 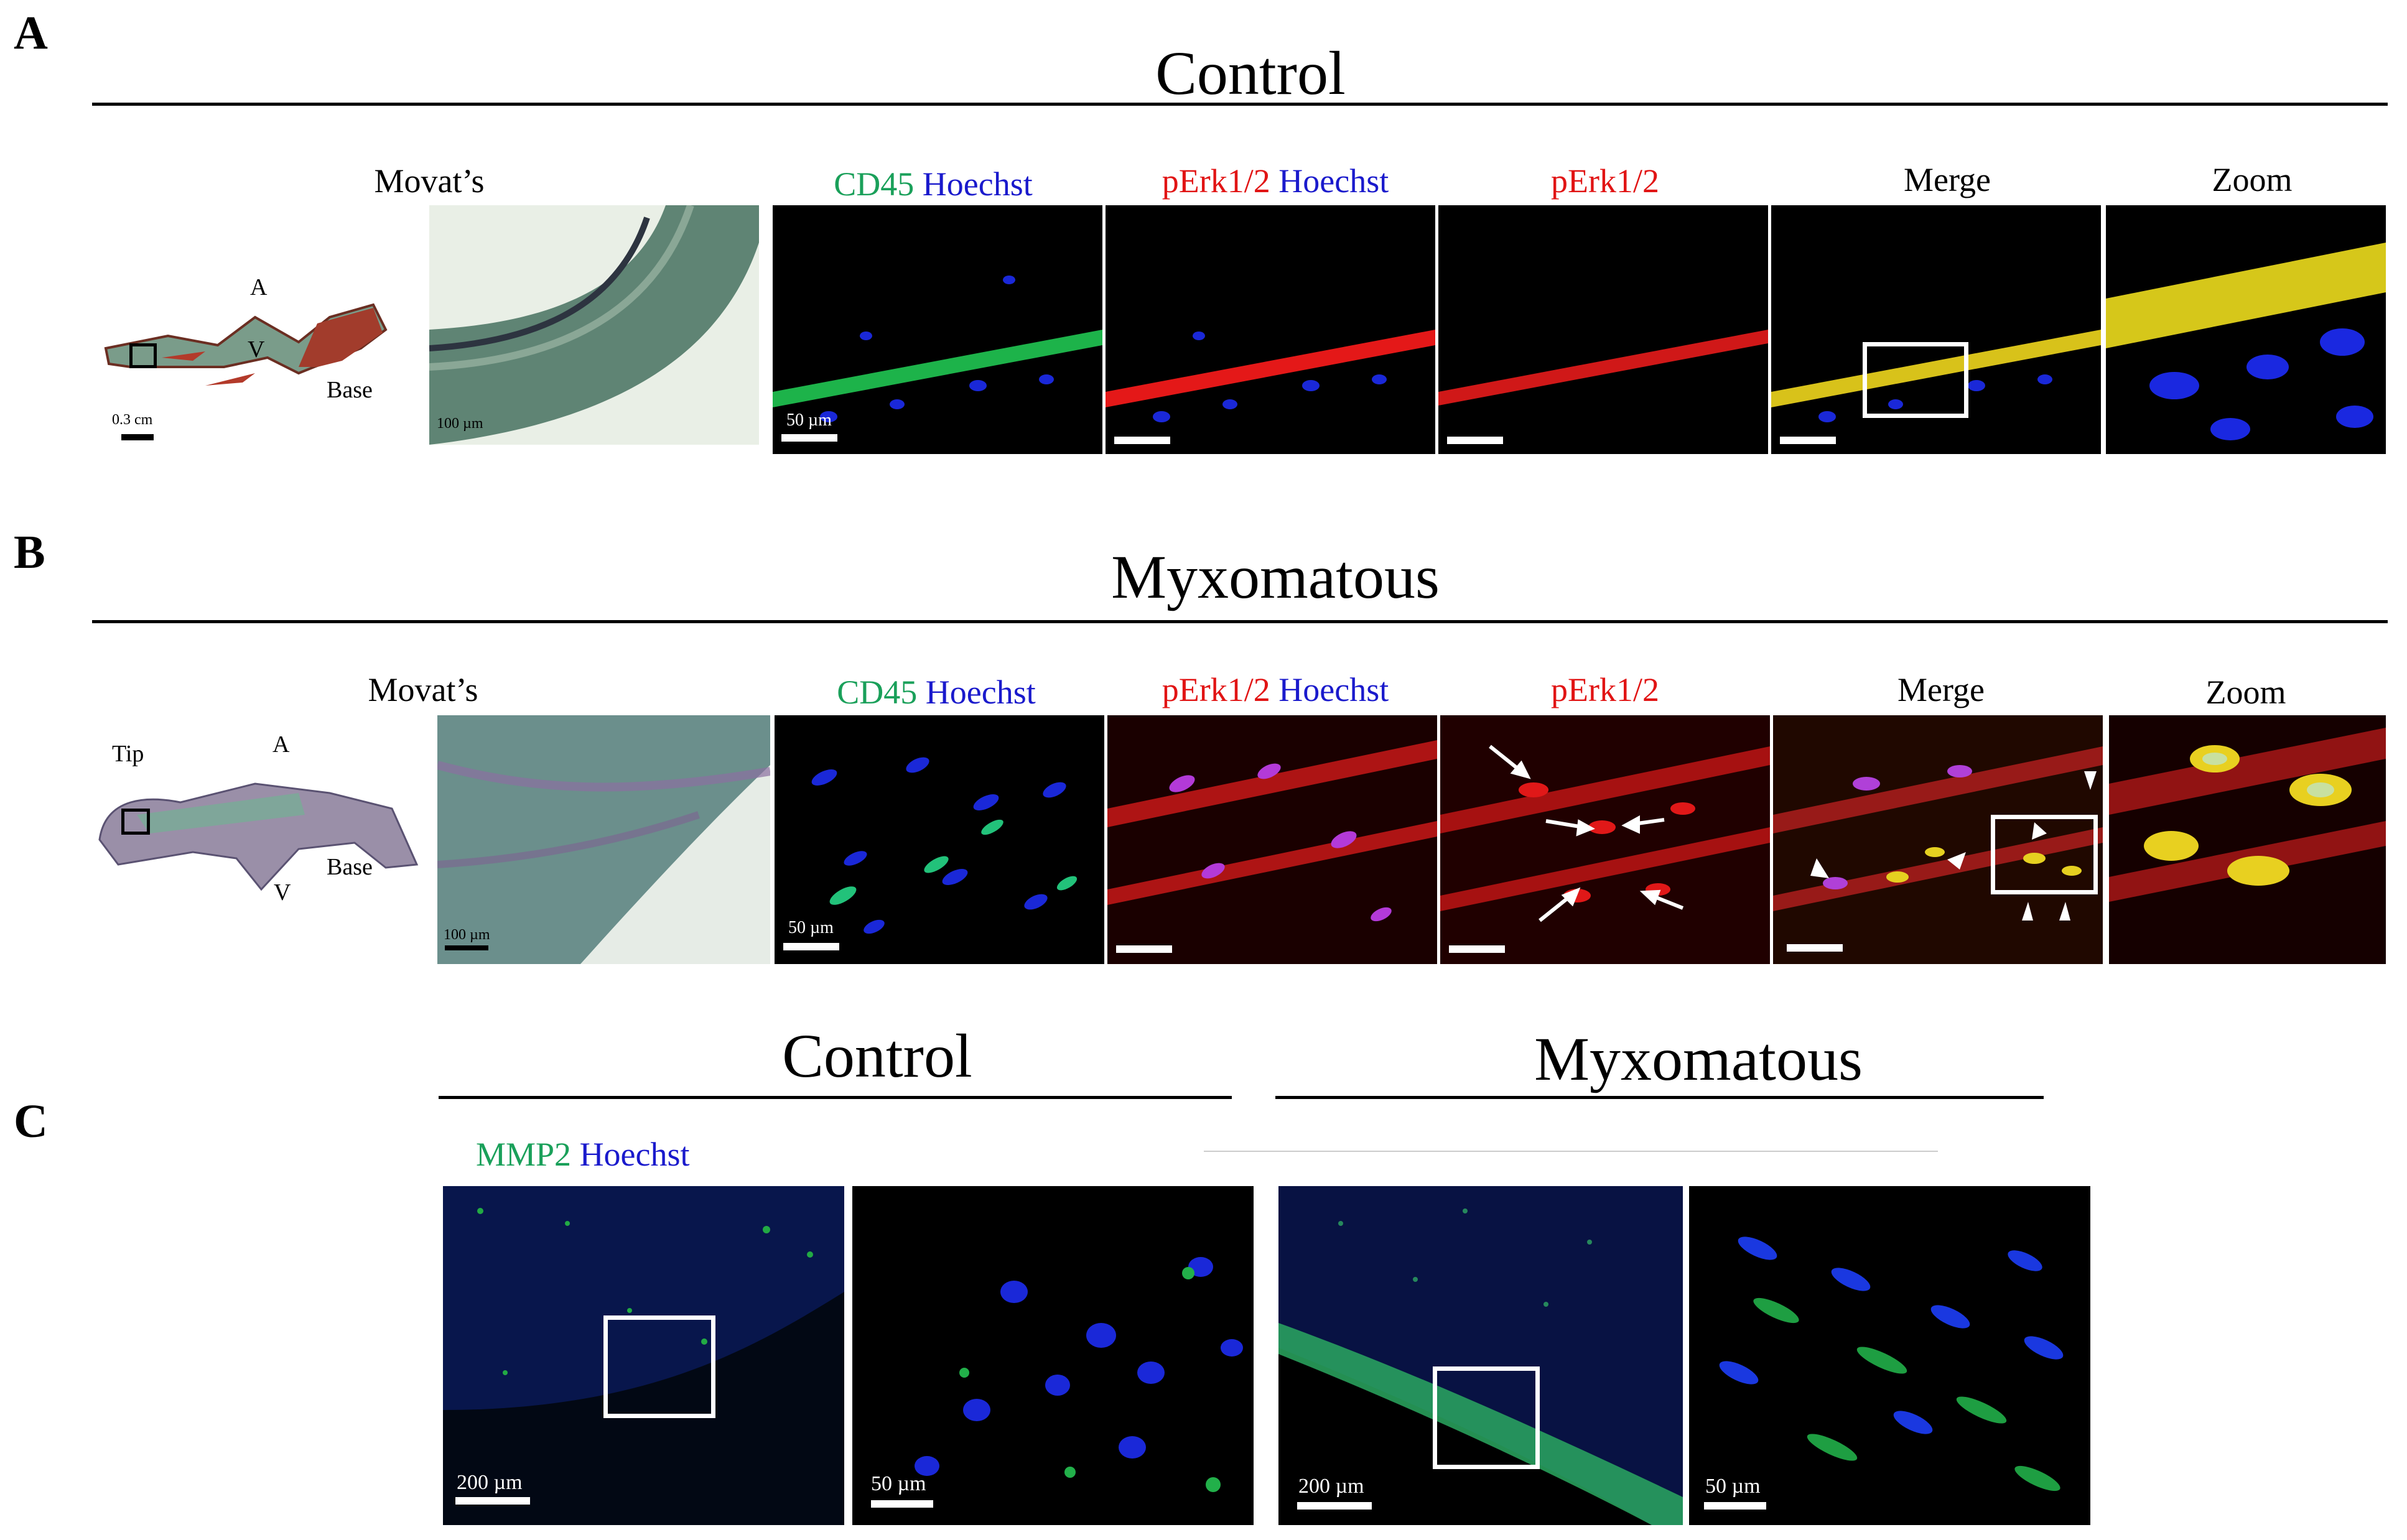 I want to click on panel-b-perk-image, so click(x=1605, y=840).